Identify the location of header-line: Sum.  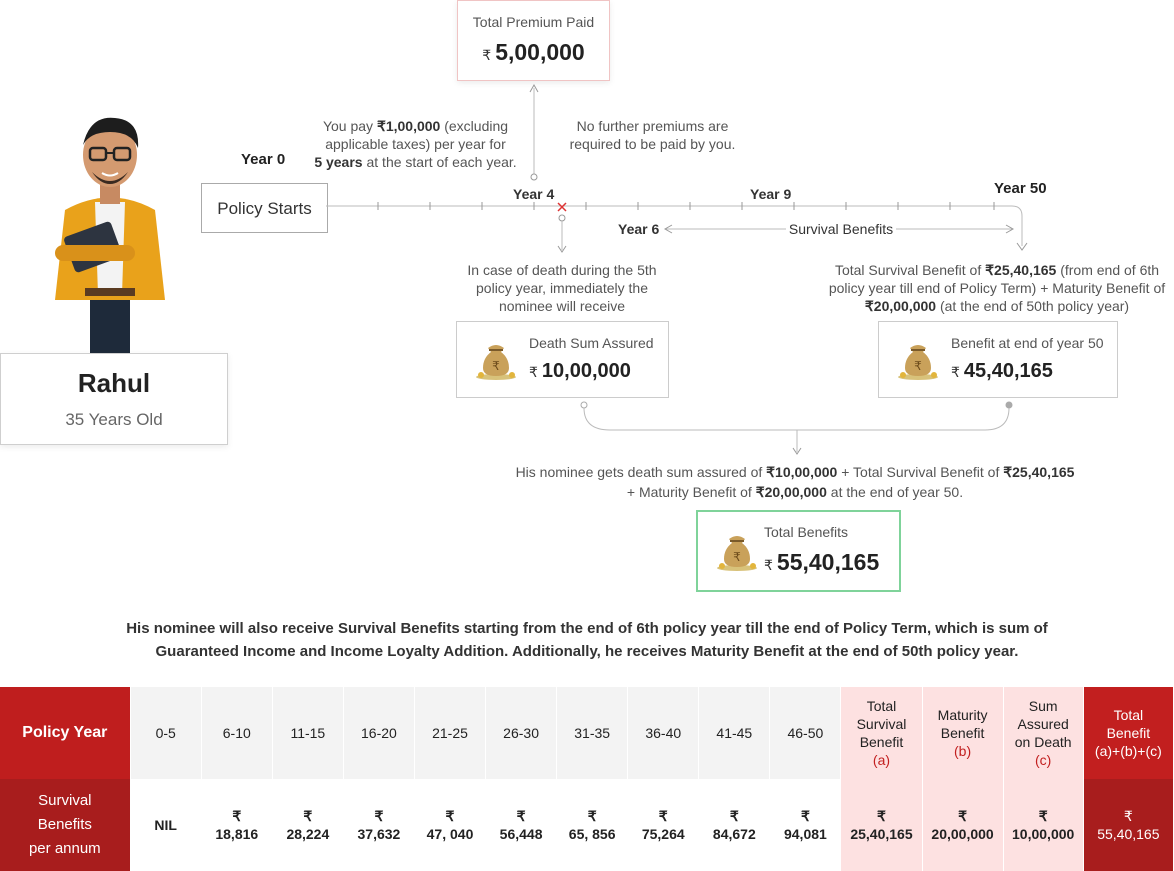
(1043, 706).